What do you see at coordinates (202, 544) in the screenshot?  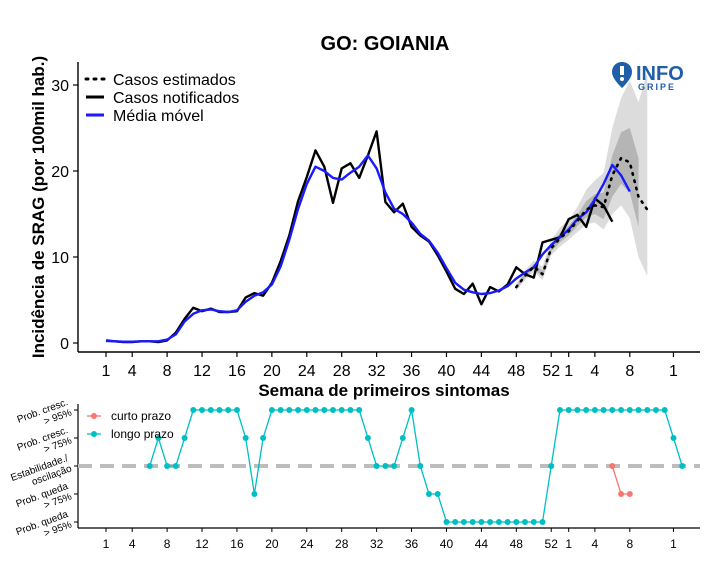 I see `trend-x-tick-label: 12` at bounding box center [202, 544].